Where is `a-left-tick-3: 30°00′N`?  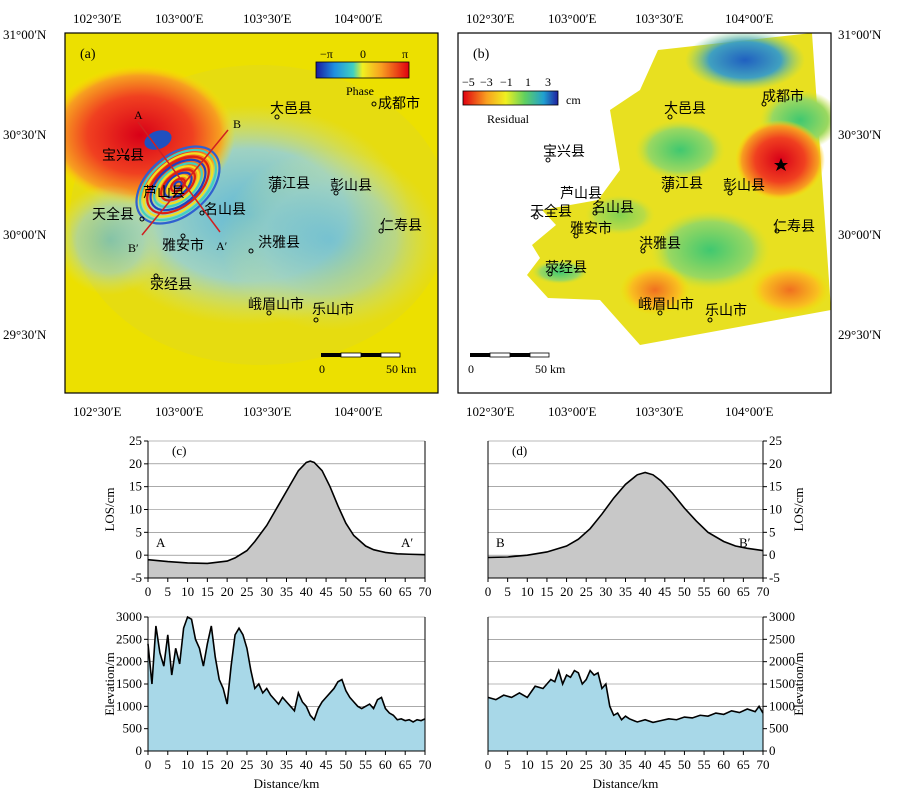 a-left-tick-3: 30°00′N is located at coordinates (25, 234).